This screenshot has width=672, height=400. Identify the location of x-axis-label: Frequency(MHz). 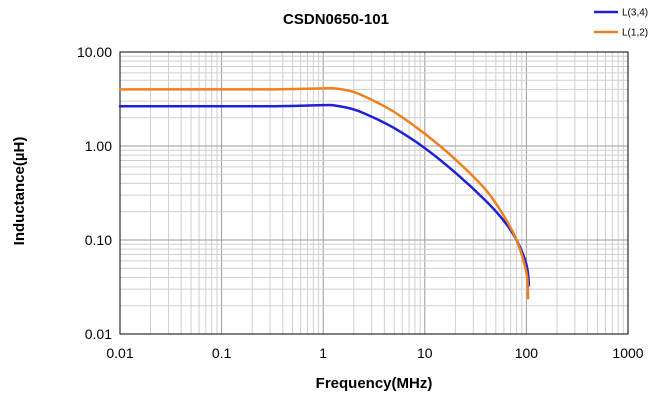
(374, 383).